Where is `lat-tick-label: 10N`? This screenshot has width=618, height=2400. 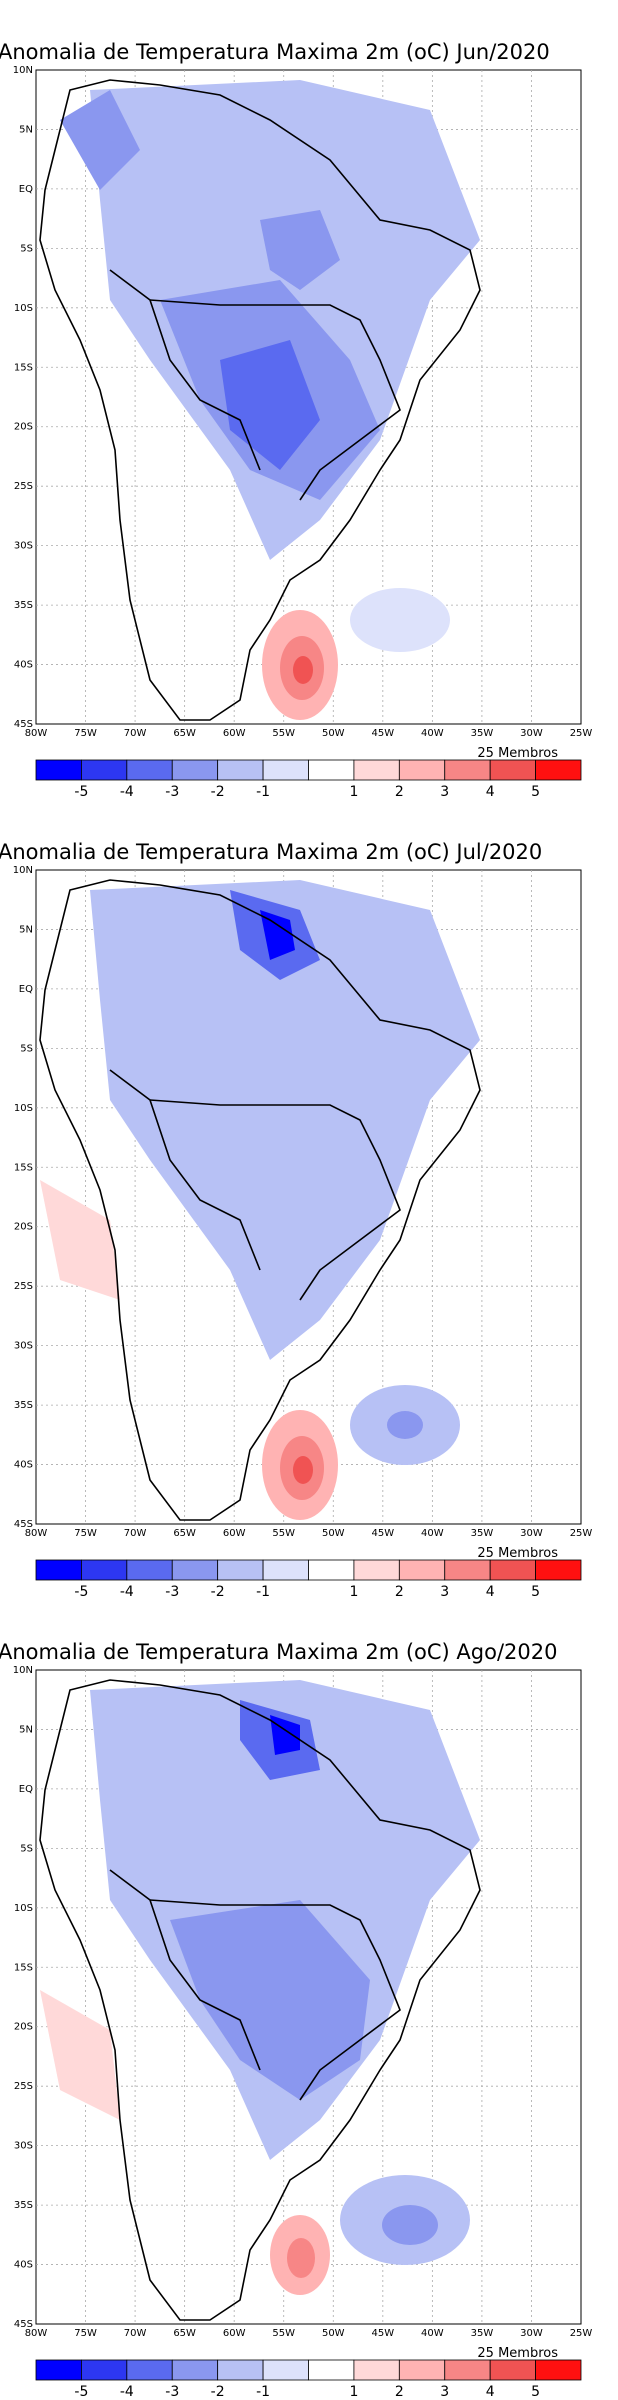
lat-tick-label: 10N is located at coordinates (23, 70).